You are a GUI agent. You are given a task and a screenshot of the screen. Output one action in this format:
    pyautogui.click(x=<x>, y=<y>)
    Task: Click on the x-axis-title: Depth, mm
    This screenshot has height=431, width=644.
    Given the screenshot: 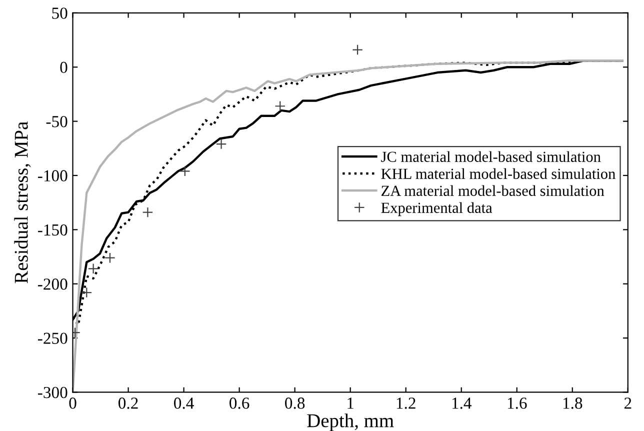 What is the action you would take?
    pyautogui.click(x=350, y=422)
    